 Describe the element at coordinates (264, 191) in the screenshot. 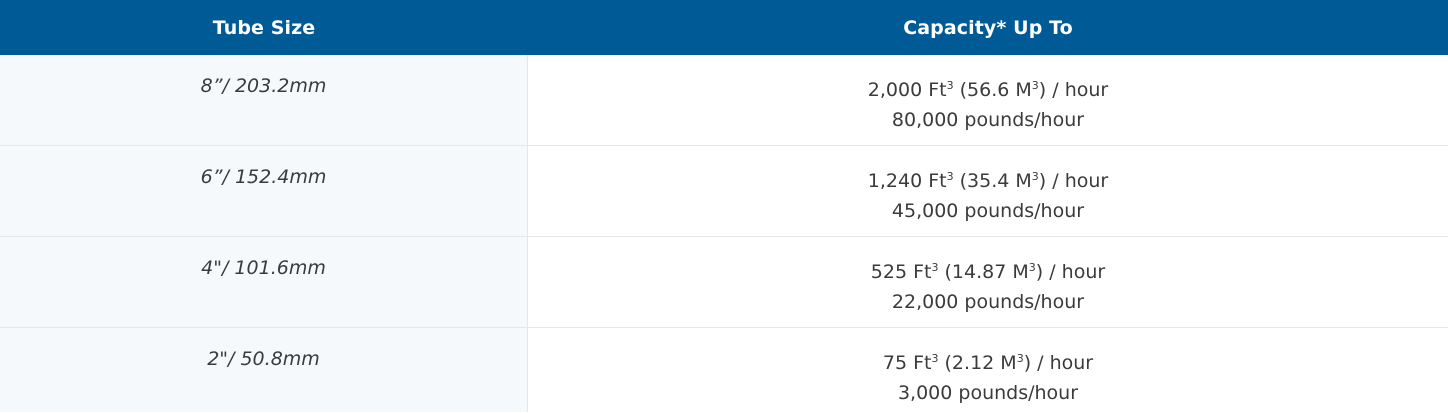

I see `tube-size-cell: 6”/ 152.4mm` at that location.